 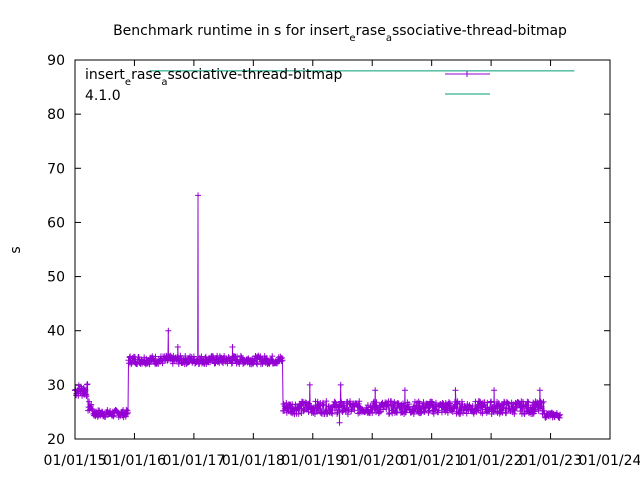 What do you see at coordinates (609, 461) in the screenshot?
I see `x-tick-label: 01/01/24` at bounding box center [609, 461].